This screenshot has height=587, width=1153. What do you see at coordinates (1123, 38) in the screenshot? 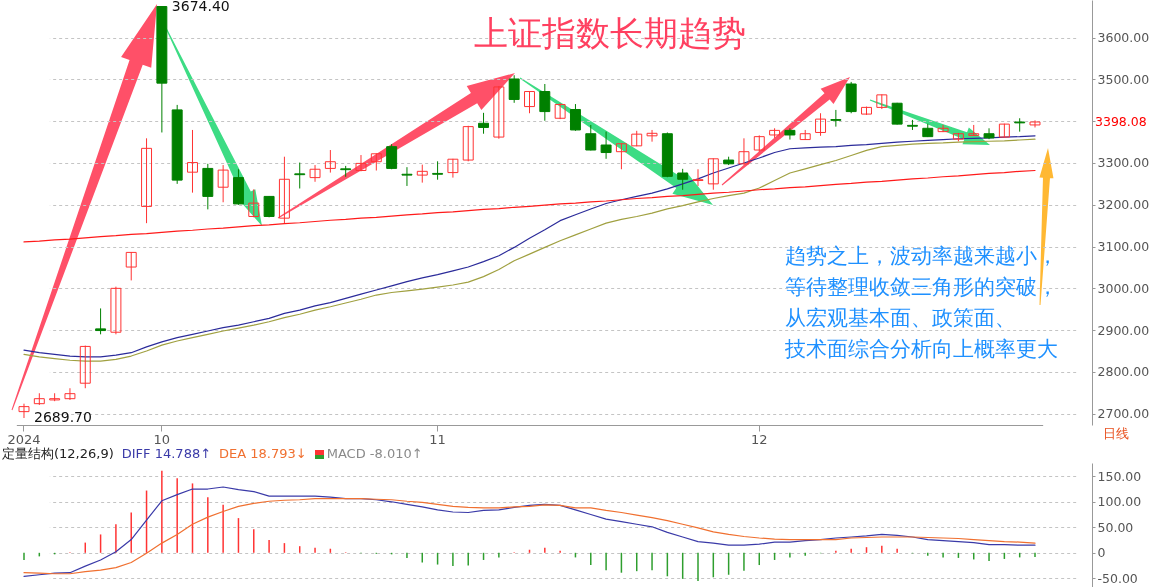
I see `y-tick-label: 3600.00` at bounding box center [1123, 38].